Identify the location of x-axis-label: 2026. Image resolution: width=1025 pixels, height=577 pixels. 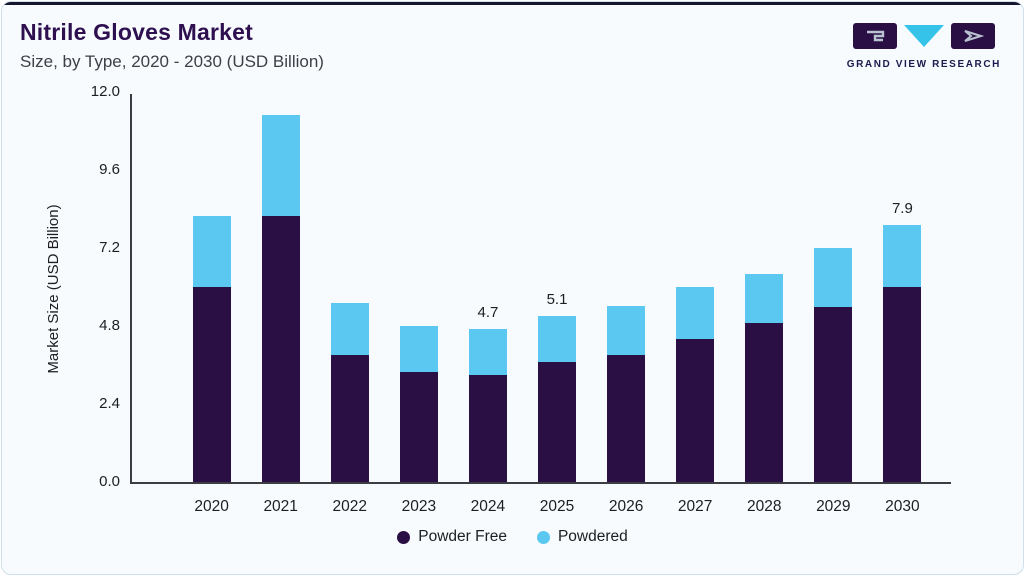
(626, 506).